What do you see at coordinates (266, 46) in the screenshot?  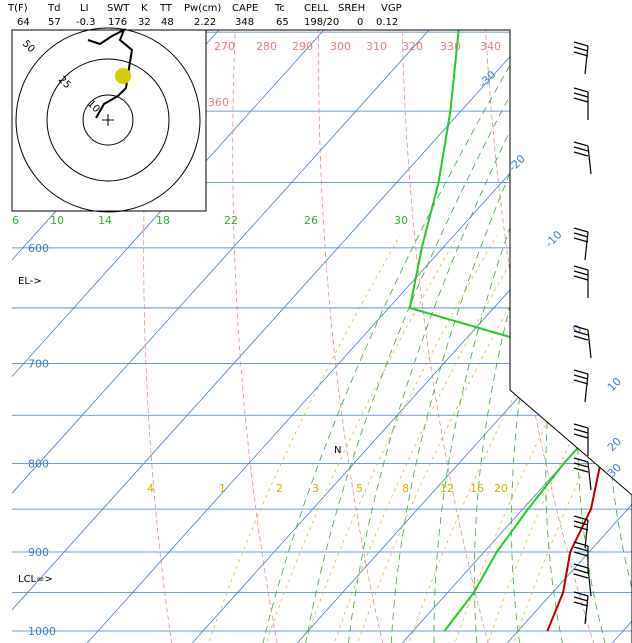 I see `dry-adiabat-label: 280` at bounding box center [266, 46].